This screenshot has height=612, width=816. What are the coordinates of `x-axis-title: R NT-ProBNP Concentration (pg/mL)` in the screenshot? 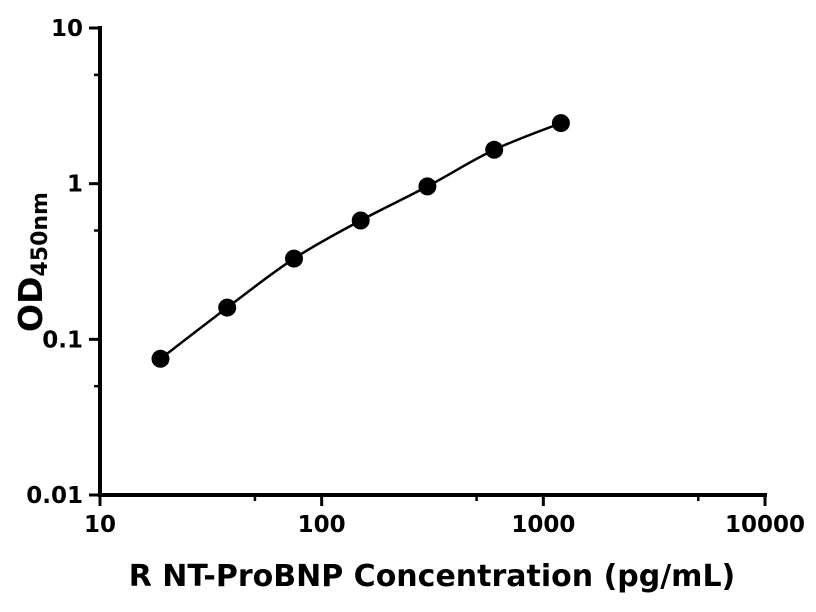 It's located at (432, 576).